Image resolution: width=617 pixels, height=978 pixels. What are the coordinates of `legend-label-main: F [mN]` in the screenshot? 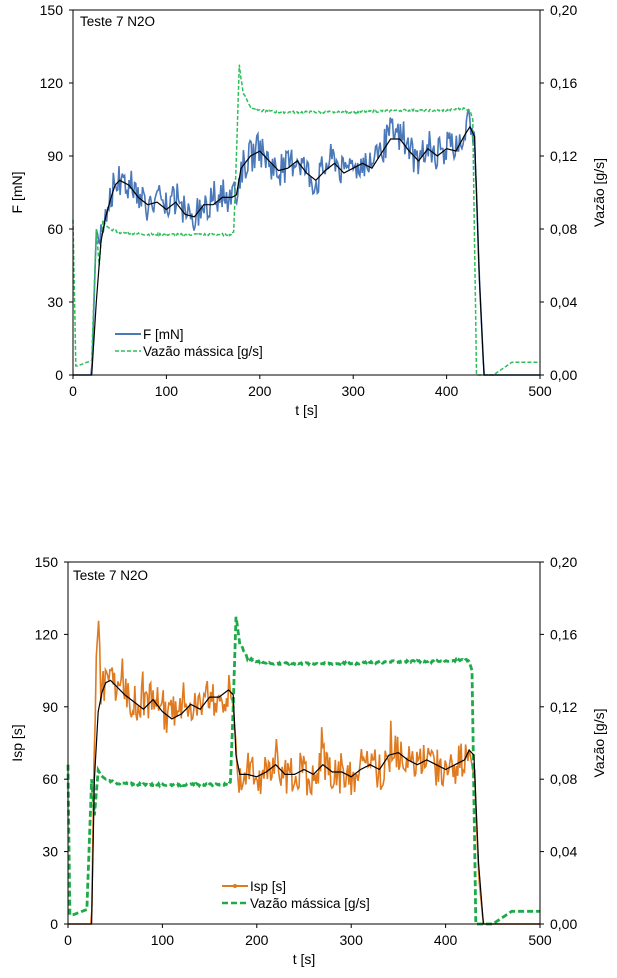 It's located at (163, 334).